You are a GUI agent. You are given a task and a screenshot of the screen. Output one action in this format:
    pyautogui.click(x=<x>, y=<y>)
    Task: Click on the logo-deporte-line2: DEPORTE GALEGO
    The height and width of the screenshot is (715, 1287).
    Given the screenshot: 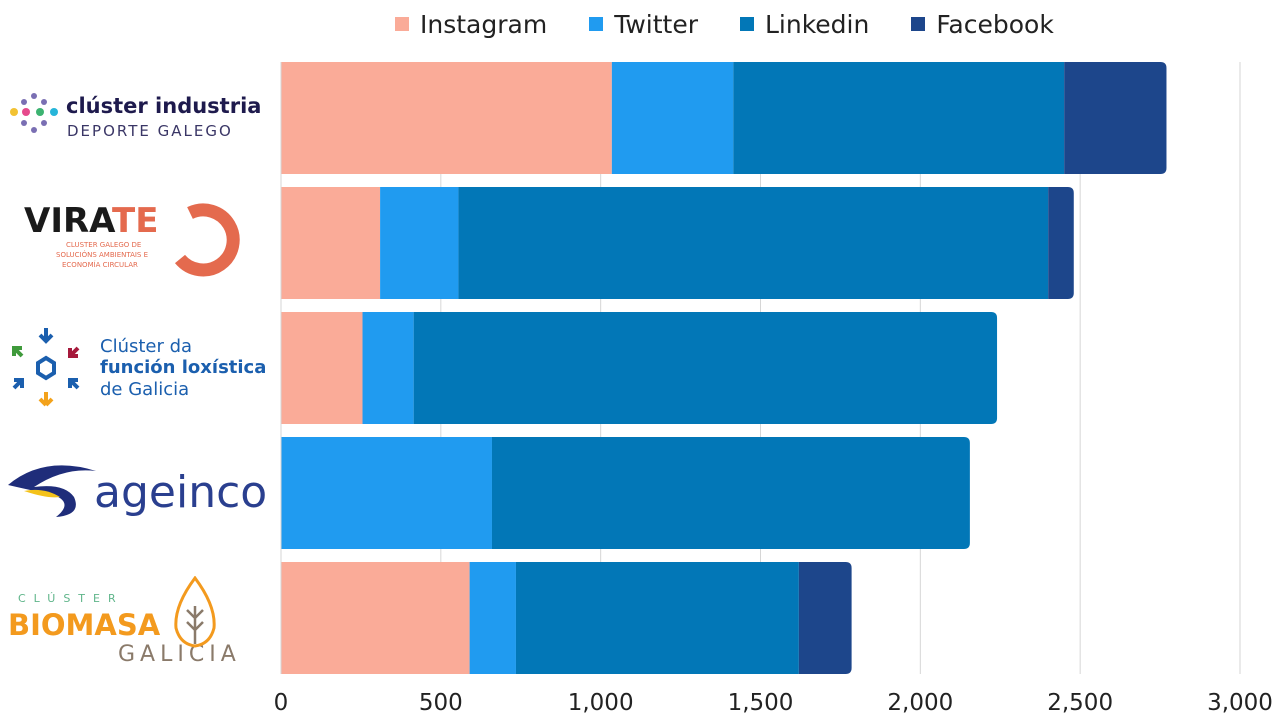 What is the action you would take?
    pyautogui.click(x=150, y=131)
    